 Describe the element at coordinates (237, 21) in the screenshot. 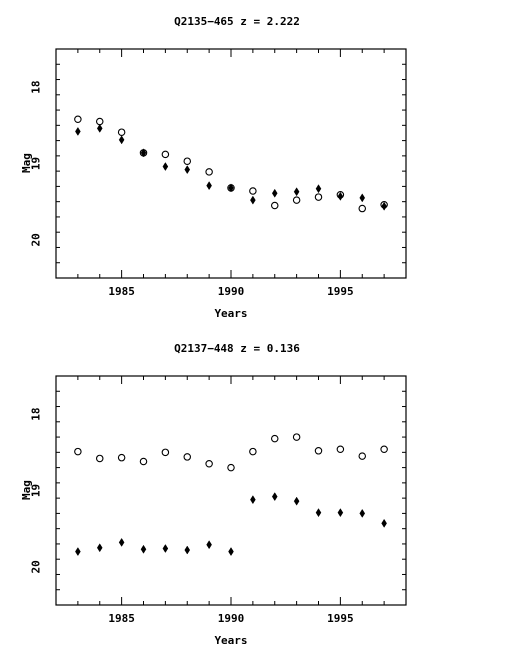

I see `chart-title: Q2135−465 z = 2.222` at that location.